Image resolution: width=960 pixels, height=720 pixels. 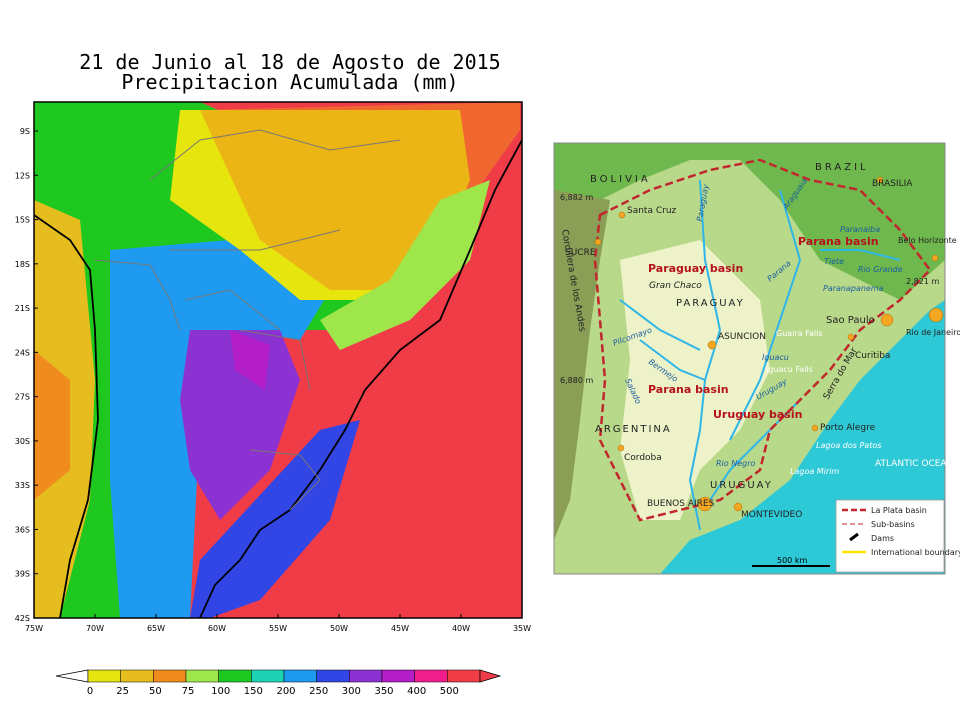 I want to click on lon-tick-label: 70W, so click(x=95, y=628).